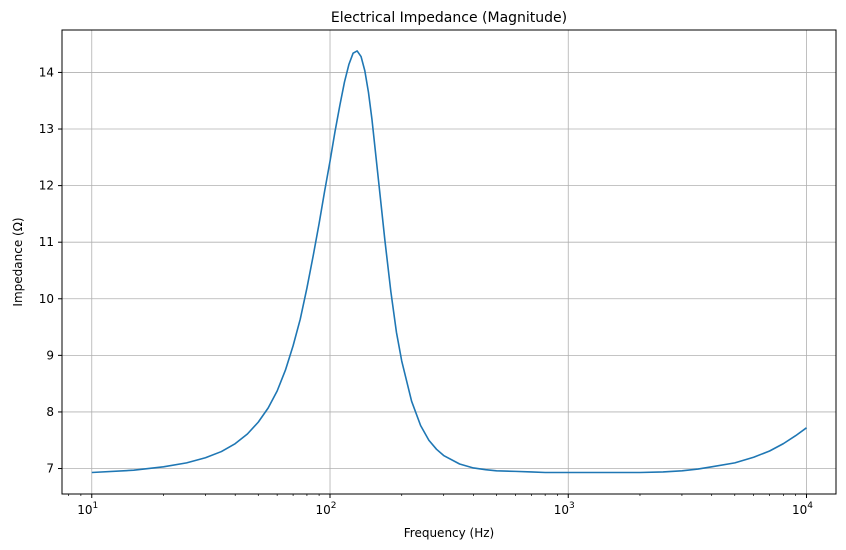 The image size is (846, 550). What do you see at coordinates (449, 18) in the screenshot?
I see `chart-title: Electrical Impedance (Magnitude)` at bounding box center [449, 18].